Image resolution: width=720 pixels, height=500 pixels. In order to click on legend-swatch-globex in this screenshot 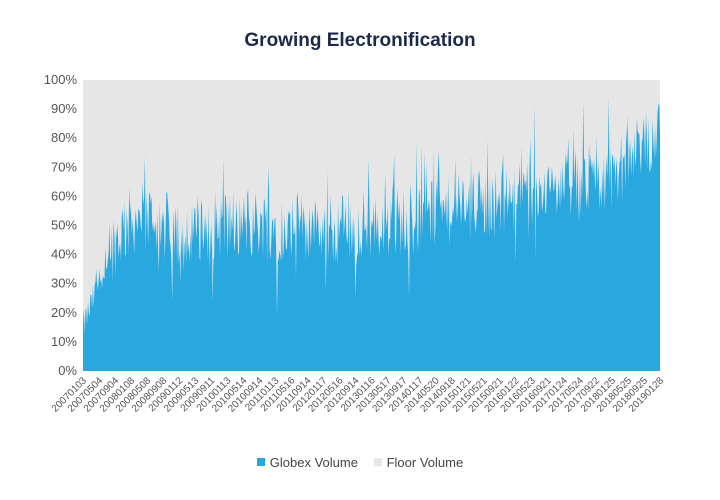, I will do `click(260, 462)`.